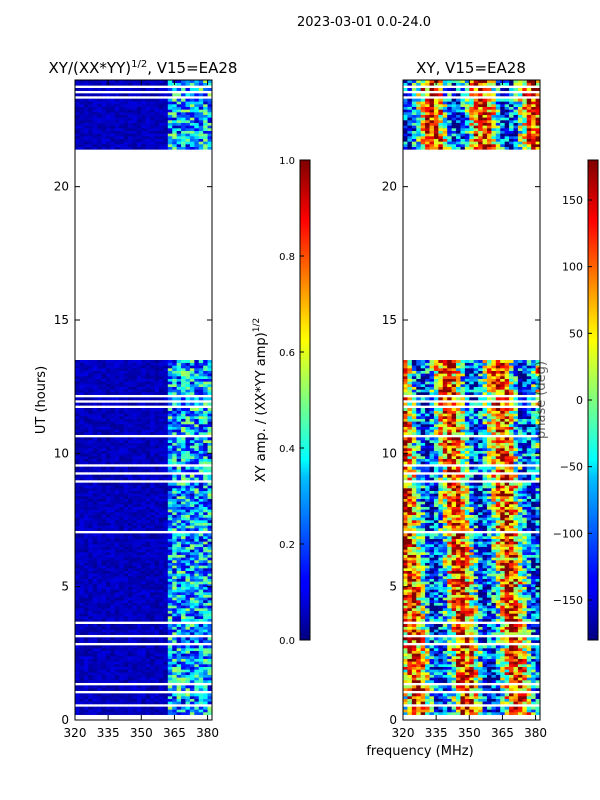 The height and width of the screenshot is (800, 600). I want to click on amplitude-x-tick-label: 365, so click(174, 733).